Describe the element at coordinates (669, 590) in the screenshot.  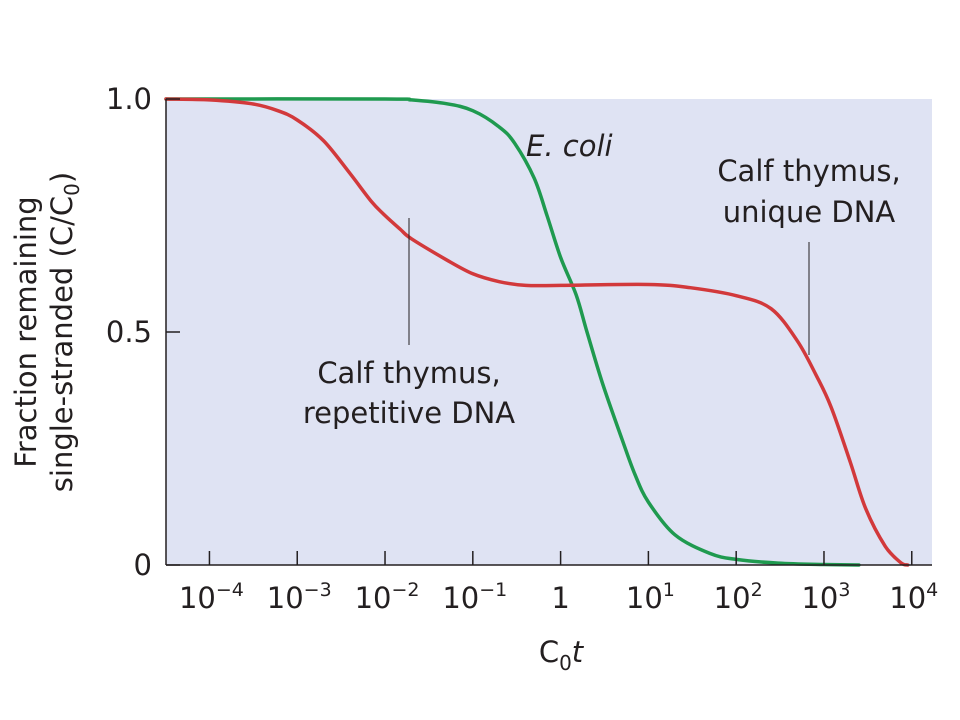
I see `x-tick-label-exponent: 1` at that location.